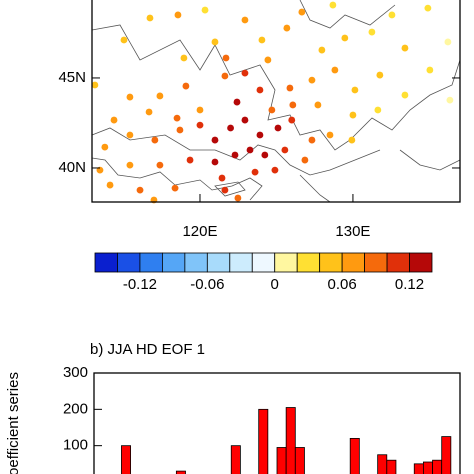  What do you see at coordinates (140, 284) in the screenshot?
I see `colorbar-tick-label: -0.12` at bounding box center [140, 284].